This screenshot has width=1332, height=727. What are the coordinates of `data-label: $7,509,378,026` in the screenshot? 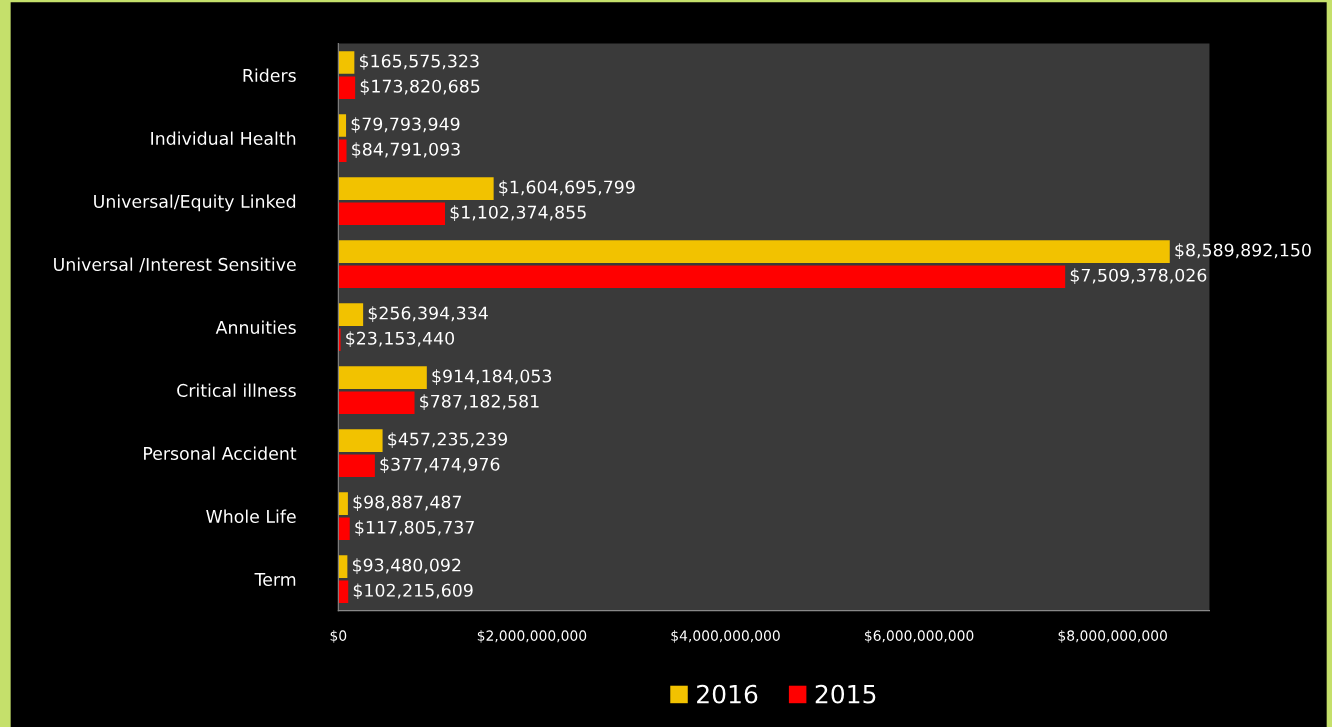 It's located at (1138, 276).